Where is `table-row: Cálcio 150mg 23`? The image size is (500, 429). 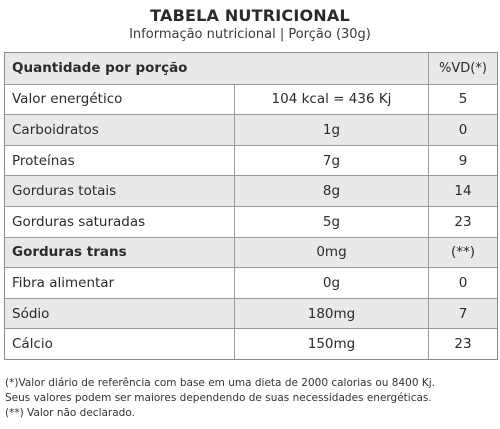 table-row: Cálcio 150mg 23 is located at coordinates (251, 343).